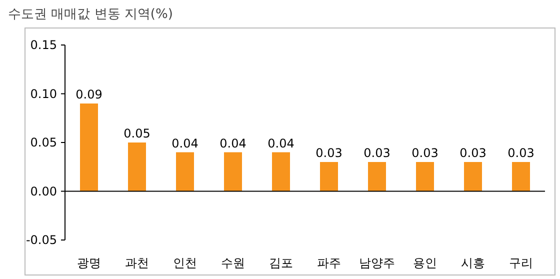 Image resolution: width=560 pixels, height=279 pixels. What do you see at coordinates (137, 133) in the screenshot?
I see `data-label: 0.05` at bounding box center [137, 133].